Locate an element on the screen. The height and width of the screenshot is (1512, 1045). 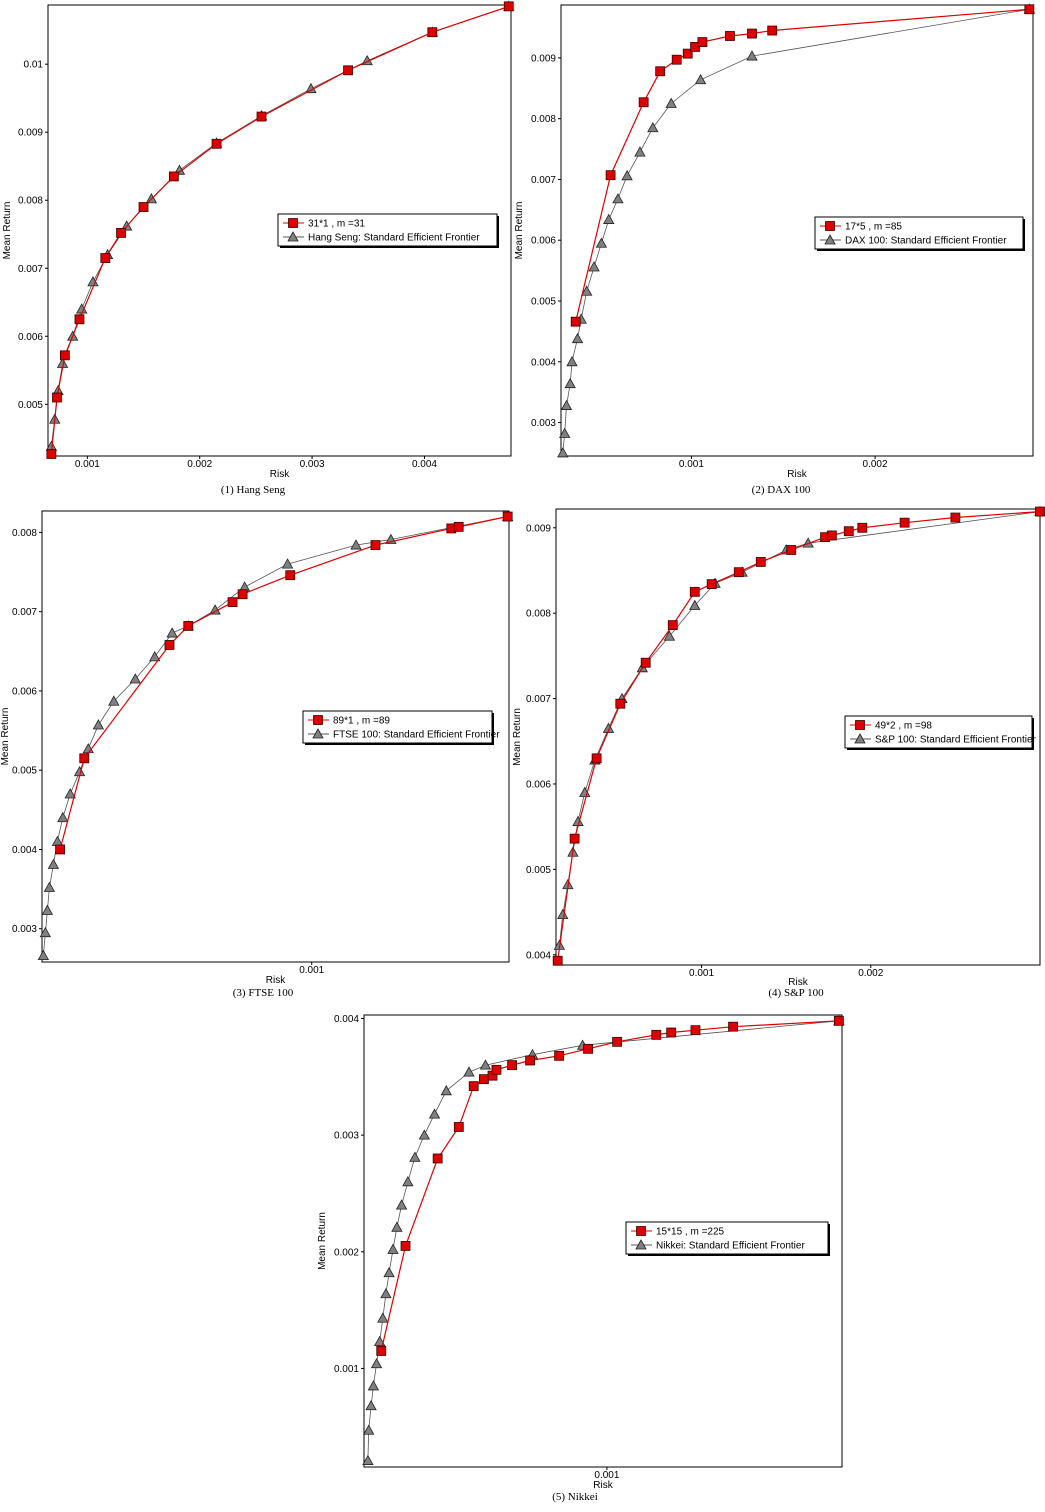
y-tick-label: 0.01 is located at coordinates (34, 65).